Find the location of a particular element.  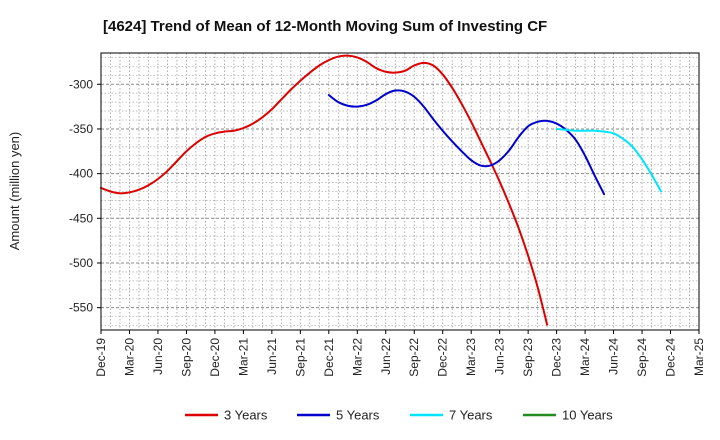

x-tick-label: Dec-19 is located at coordinates (101, 357).